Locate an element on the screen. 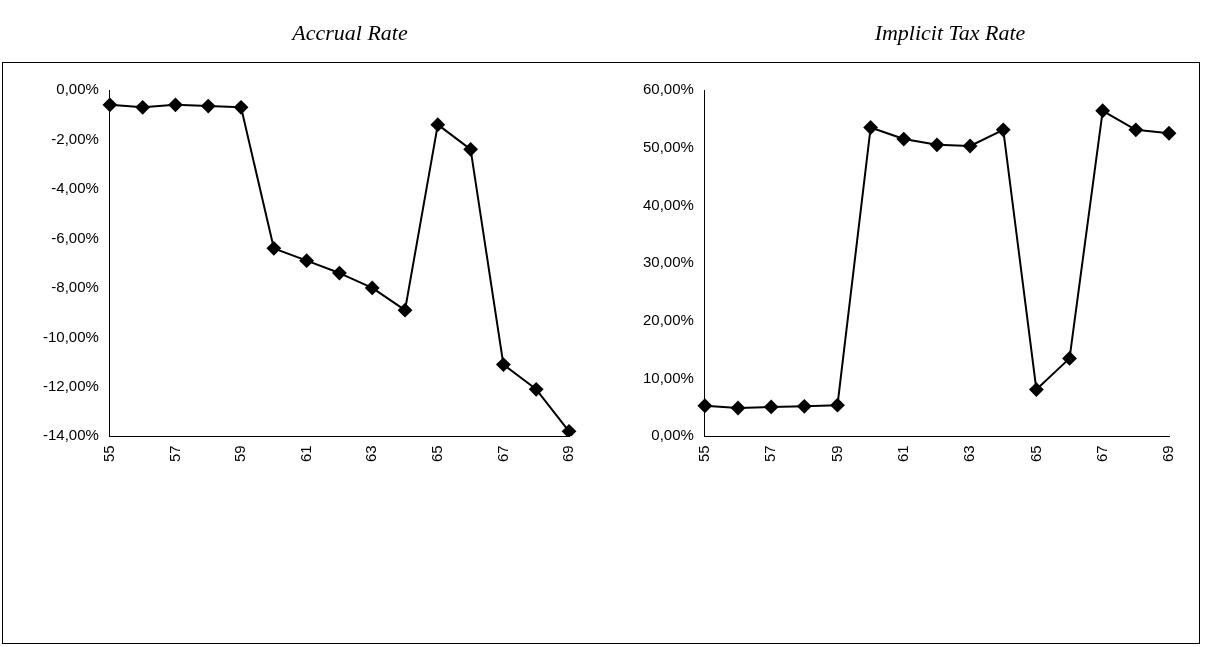  chart-title: Accrual Rate is located at coordinates (349, 33).